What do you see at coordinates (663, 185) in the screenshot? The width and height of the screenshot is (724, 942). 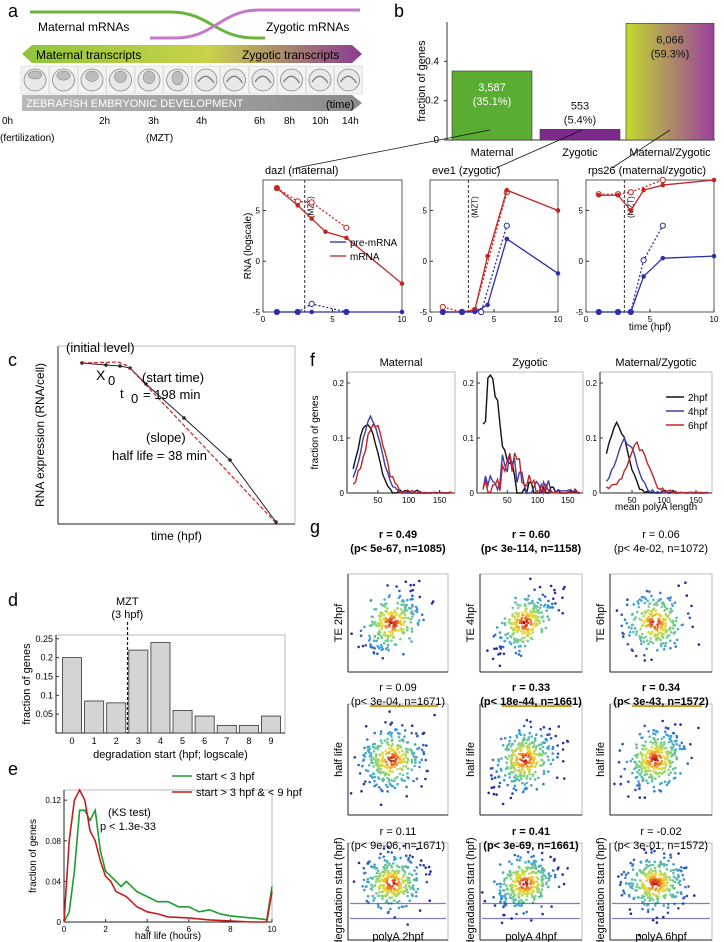 I see `mrna-line-point` at bounding box center [663, 185].